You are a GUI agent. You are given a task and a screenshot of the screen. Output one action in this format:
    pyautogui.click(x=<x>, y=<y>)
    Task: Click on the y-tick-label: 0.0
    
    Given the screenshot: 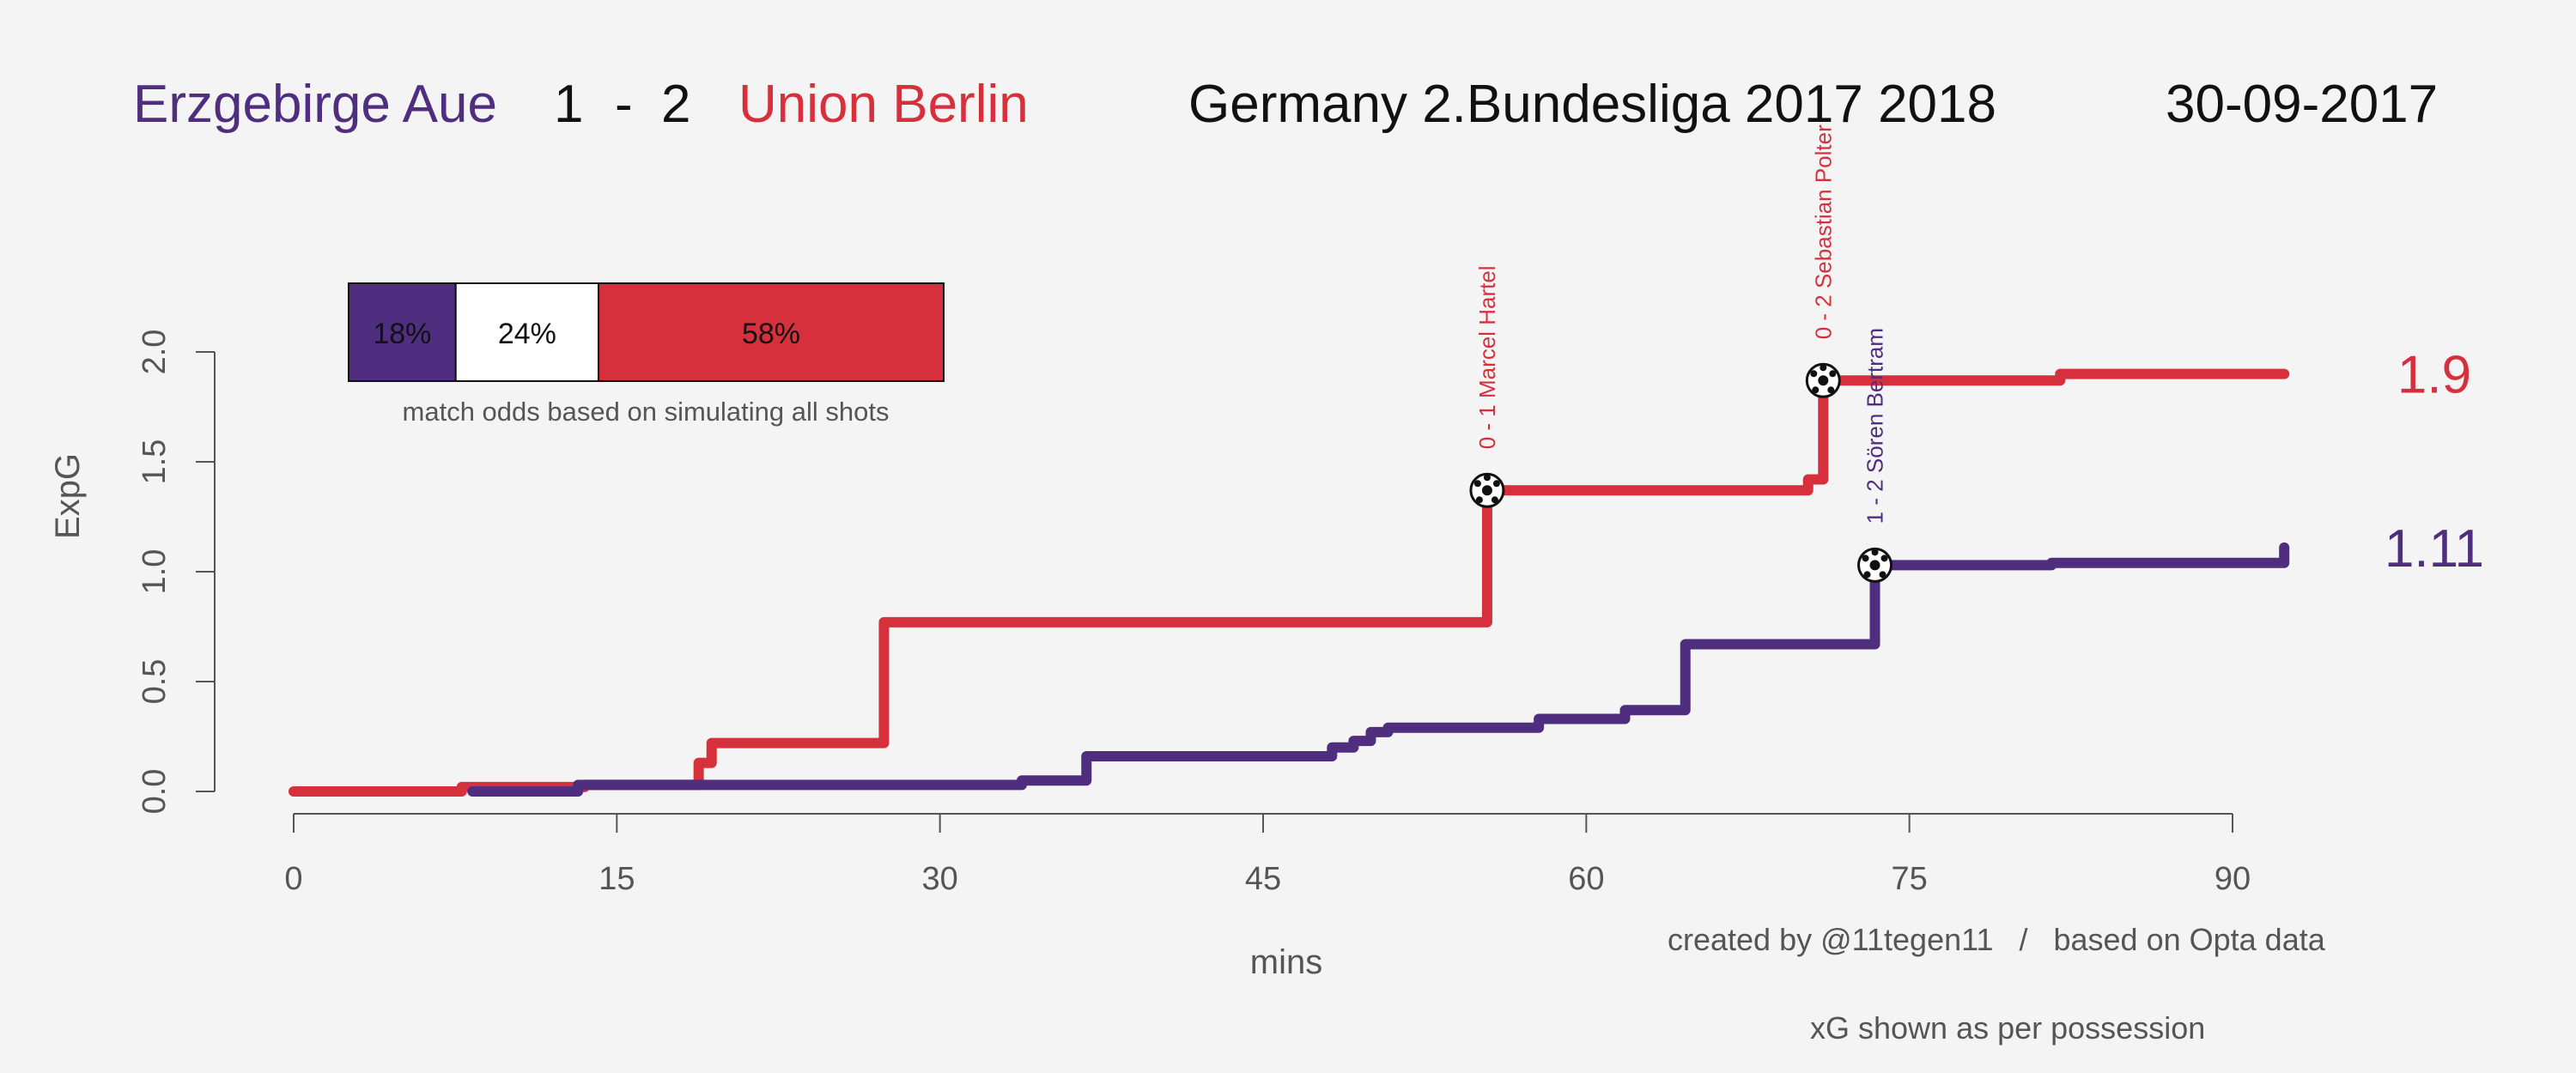 What is the action you would take?
    pyautogui.click(x=155, y=792)
    